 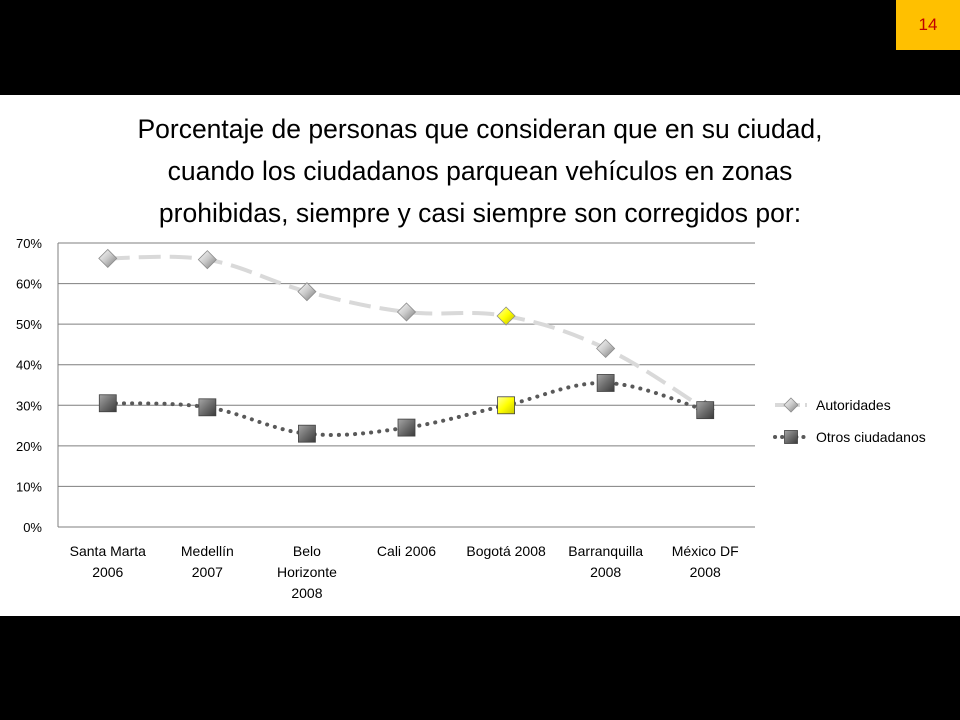 I want to click on x-tick-label-line: 2007, so click(x=207, y=572).